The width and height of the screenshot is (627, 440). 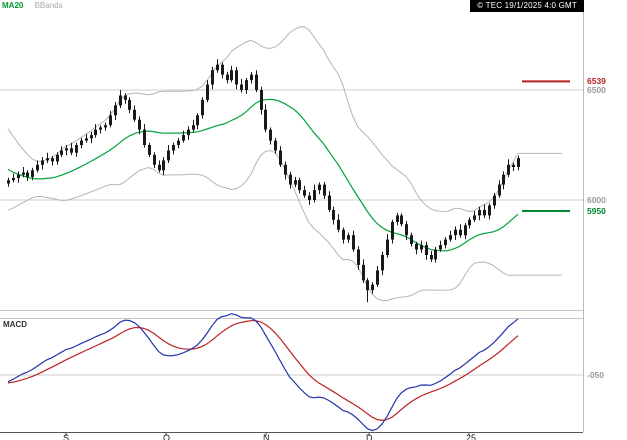 I want to click on legend-bbands: BBands, so click(x=48, y=5).